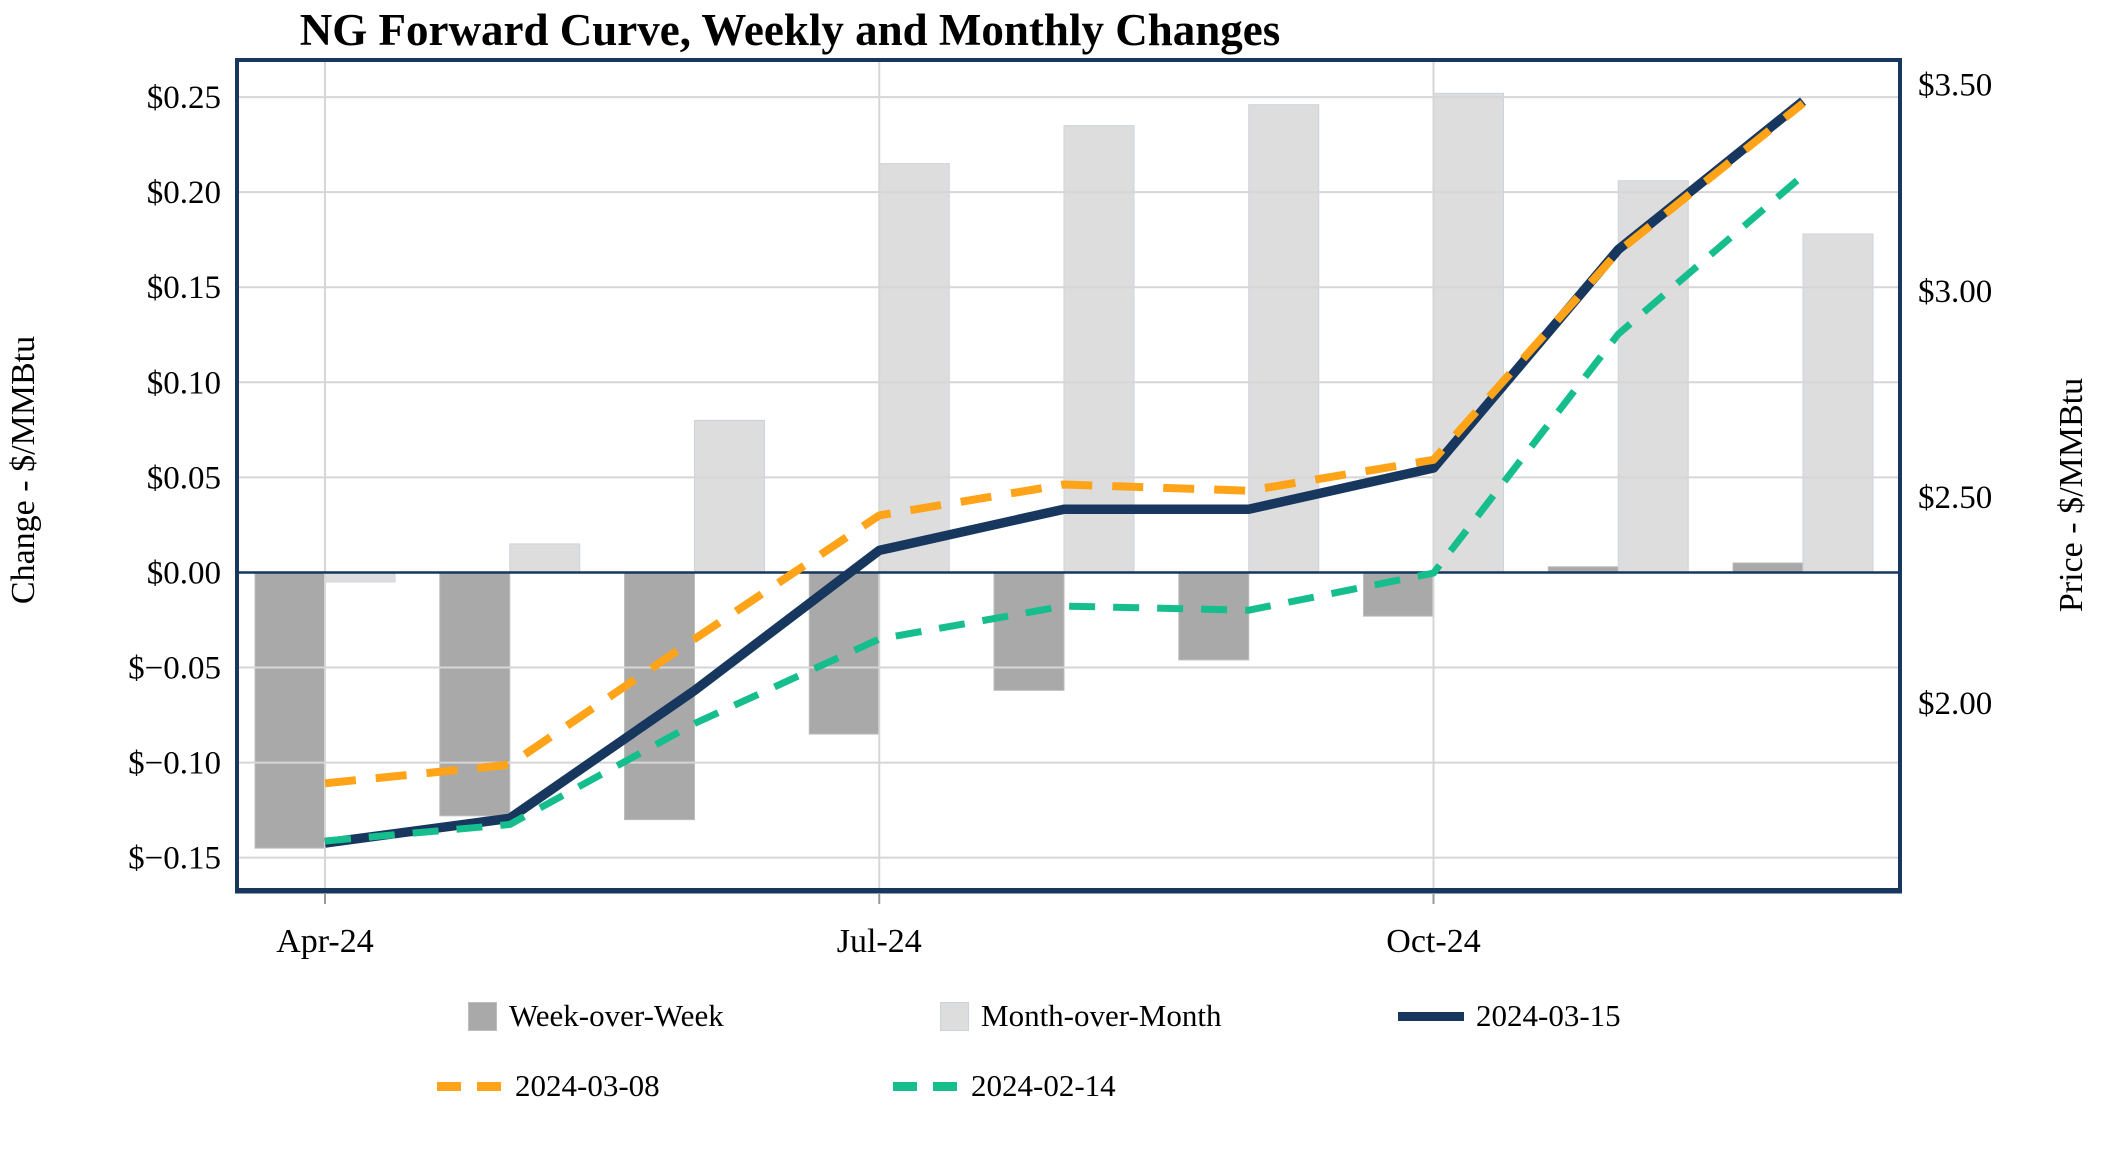 This screenshot has width=2112, height=1152. I want to click on left-axis-tick-label: $0.00, so click(184, 573).